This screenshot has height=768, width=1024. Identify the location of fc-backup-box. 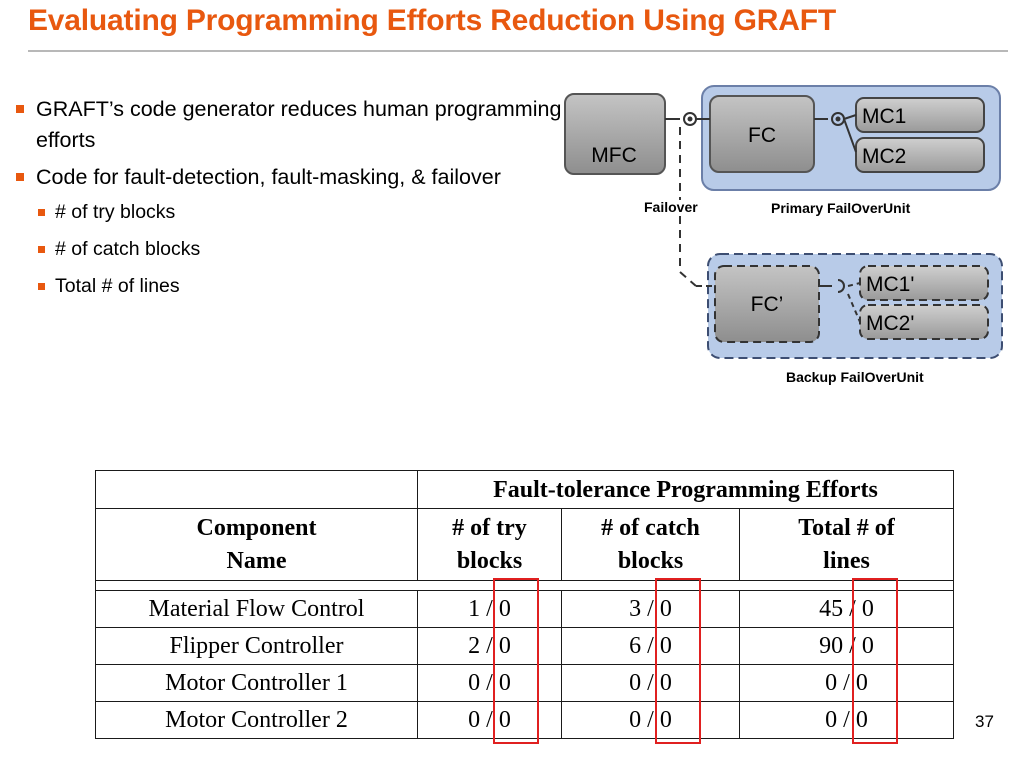
(767, 304).